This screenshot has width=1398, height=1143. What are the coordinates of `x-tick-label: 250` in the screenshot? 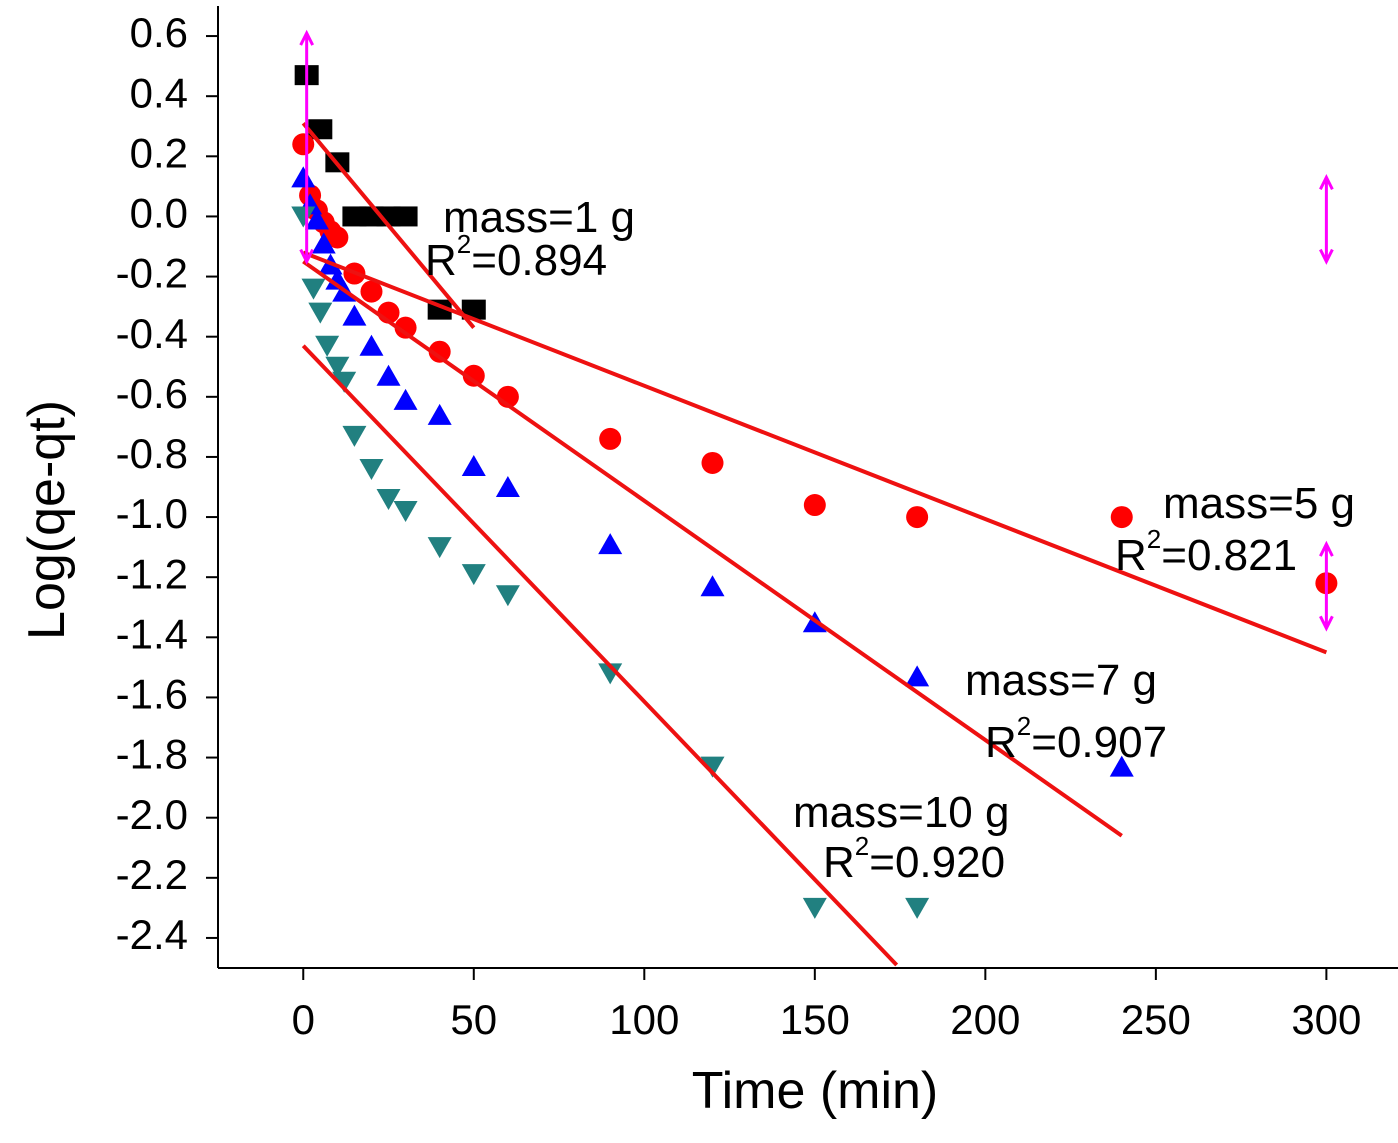 It's located at (1156, 1019).